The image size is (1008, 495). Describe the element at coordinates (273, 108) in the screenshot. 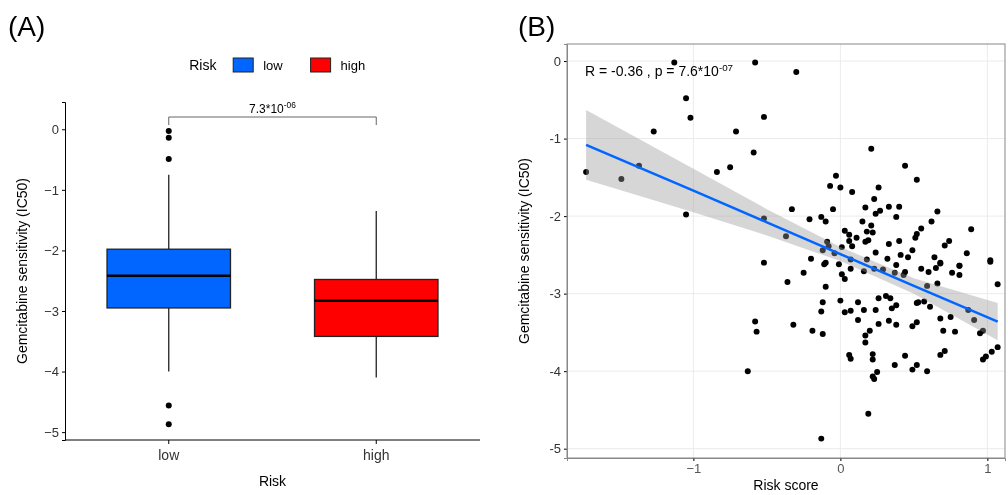

I see `annotation: 7.3*10$^{-06}$` at that location.